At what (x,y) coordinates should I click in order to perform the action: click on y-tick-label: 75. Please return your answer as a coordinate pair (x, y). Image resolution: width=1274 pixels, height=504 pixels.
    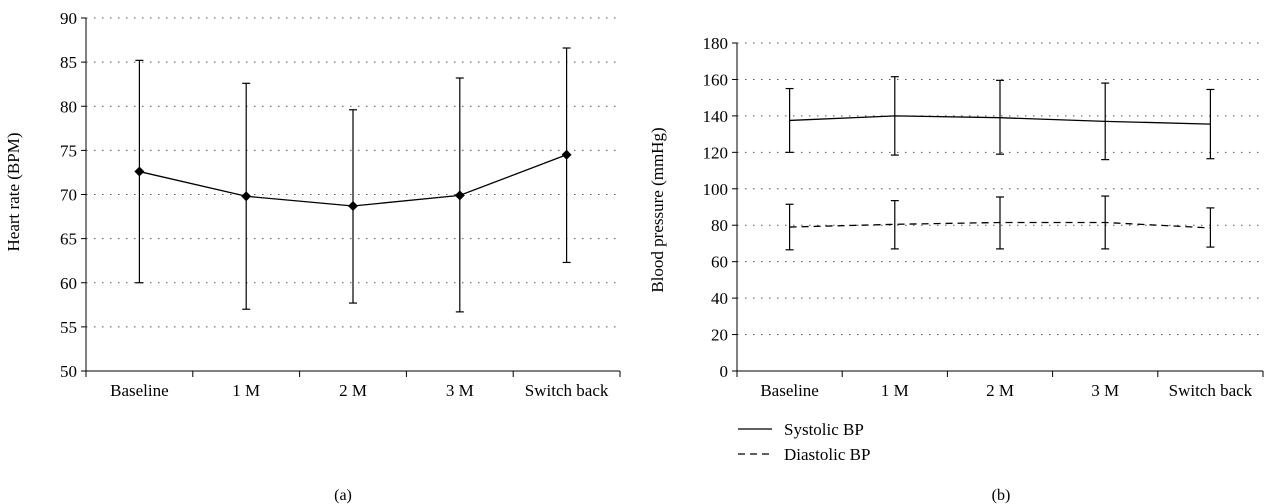
    Looking at the image, I should click on (68, 150).